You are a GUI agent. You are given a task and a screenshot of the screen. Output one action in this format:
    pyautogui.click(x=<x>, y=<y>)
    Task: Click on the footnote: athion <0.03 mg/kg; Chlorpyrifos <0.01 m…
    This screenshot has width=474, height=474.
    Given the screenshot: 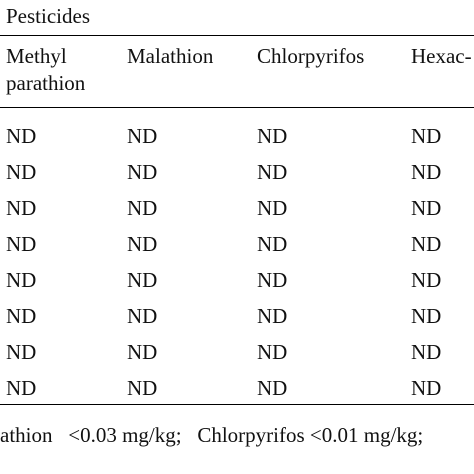 What is the action you would take?
    pyautogui.click(x=212, y=435)
    